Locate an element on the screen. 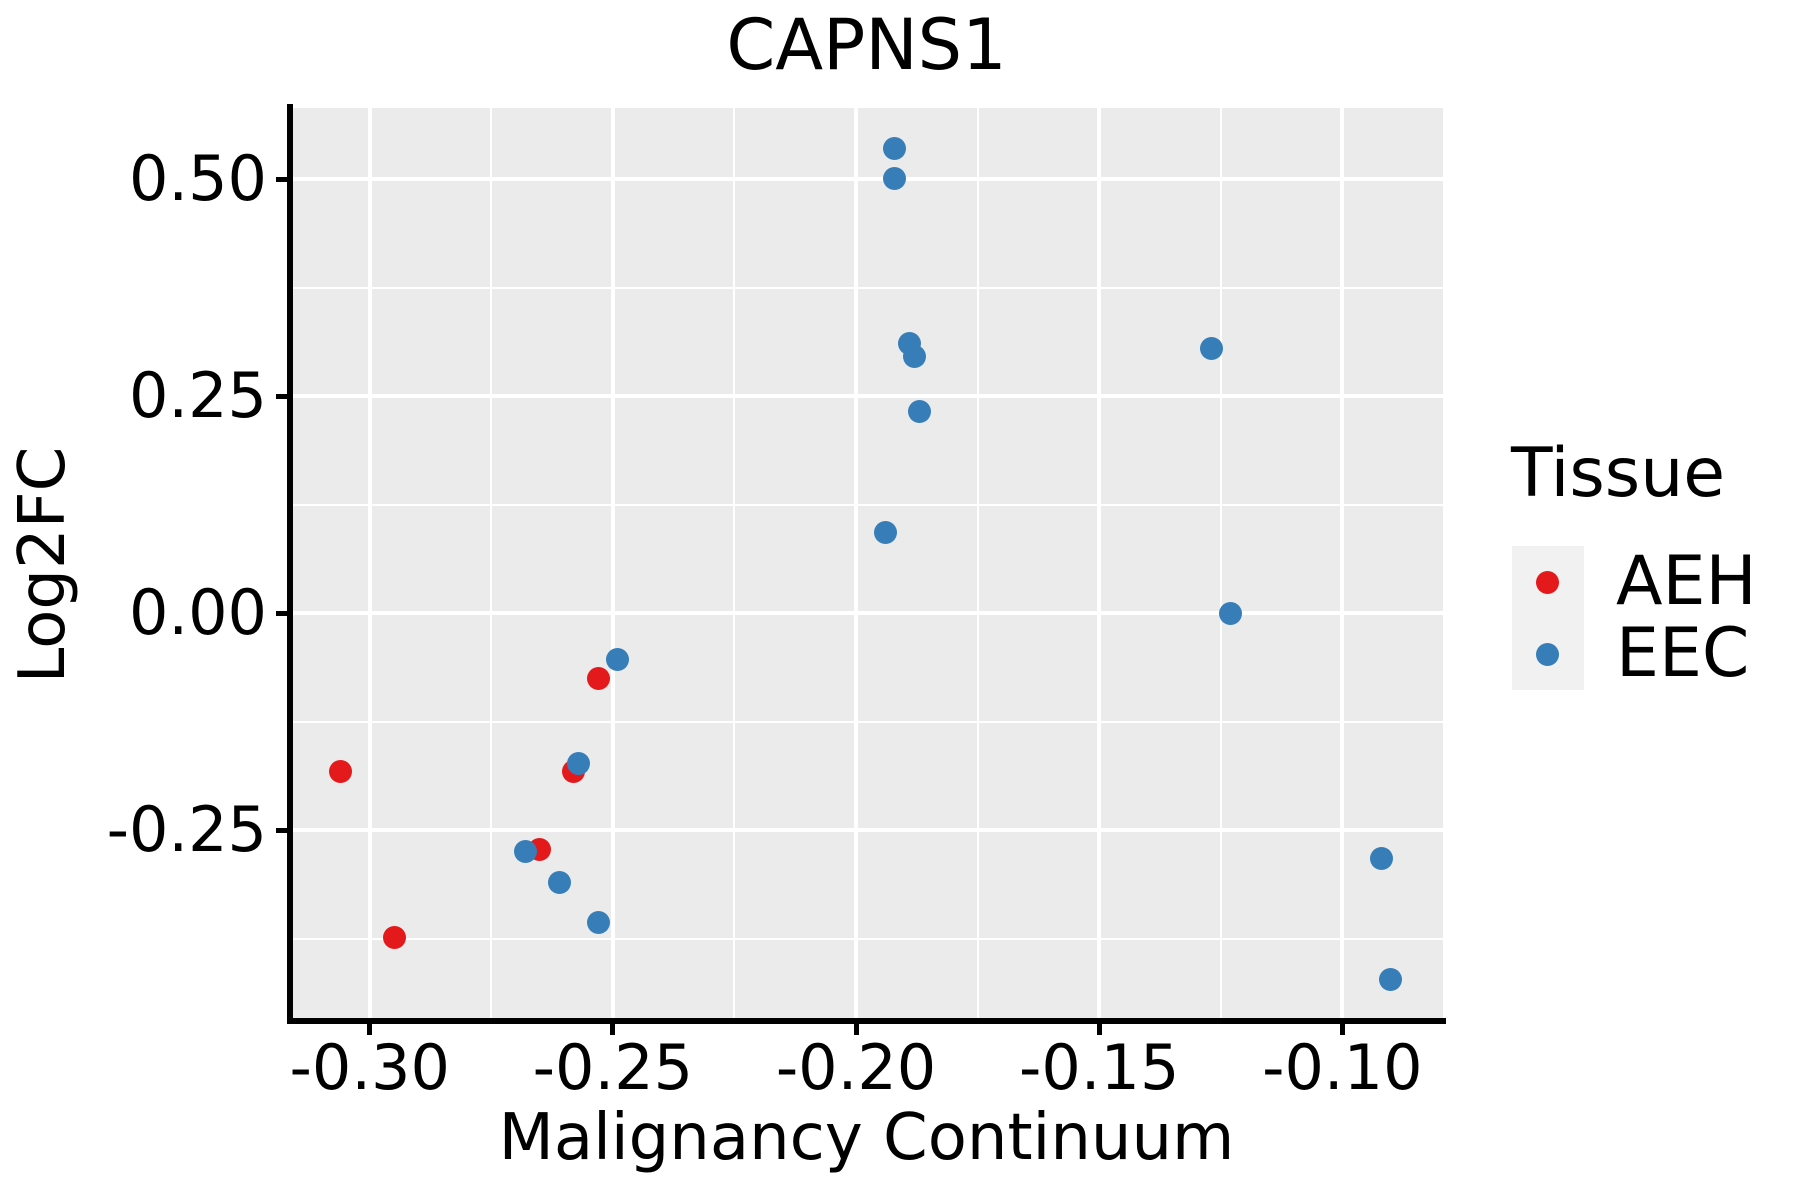 This screenshot has width=1800, height=1200. y-axis-title: Log2FC is located at coordinates (43, 565).